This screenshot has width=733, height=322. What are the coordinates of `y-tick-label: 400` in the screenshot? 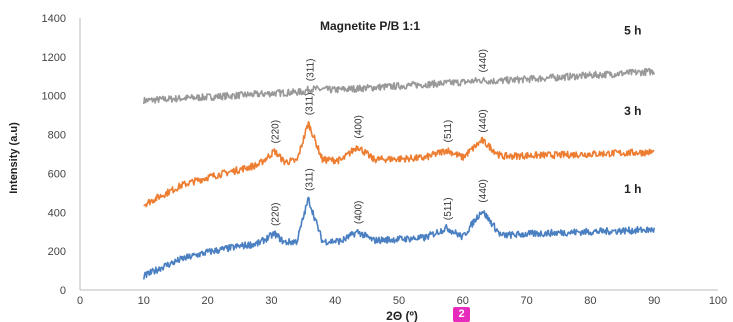 It's located at (57, 213).